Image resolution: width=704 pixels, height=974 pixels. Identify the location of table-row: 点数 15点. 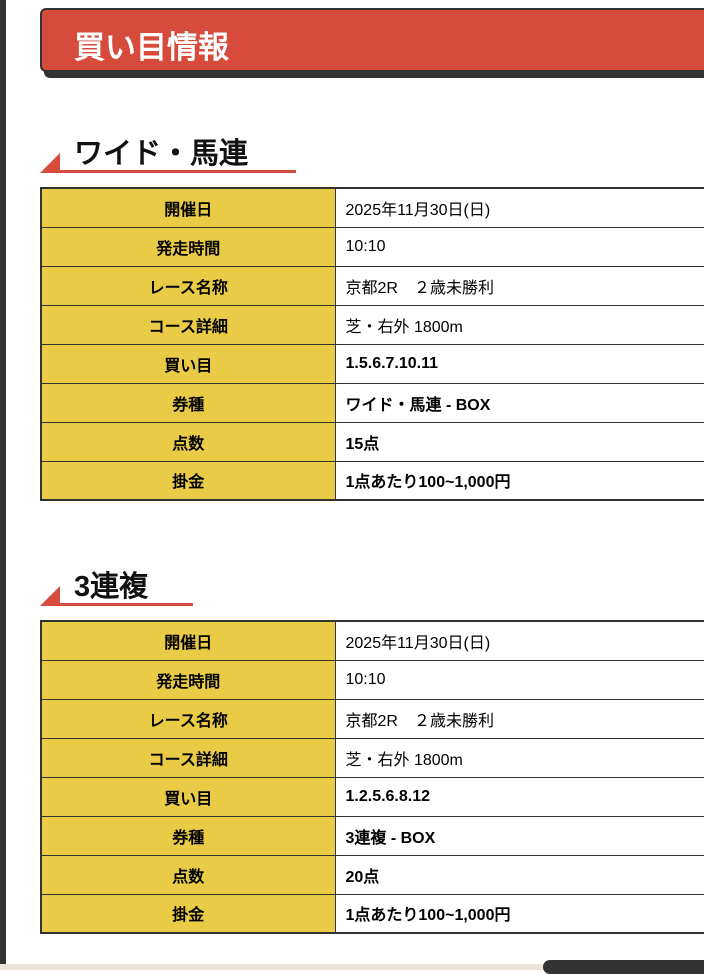
(372, 441).